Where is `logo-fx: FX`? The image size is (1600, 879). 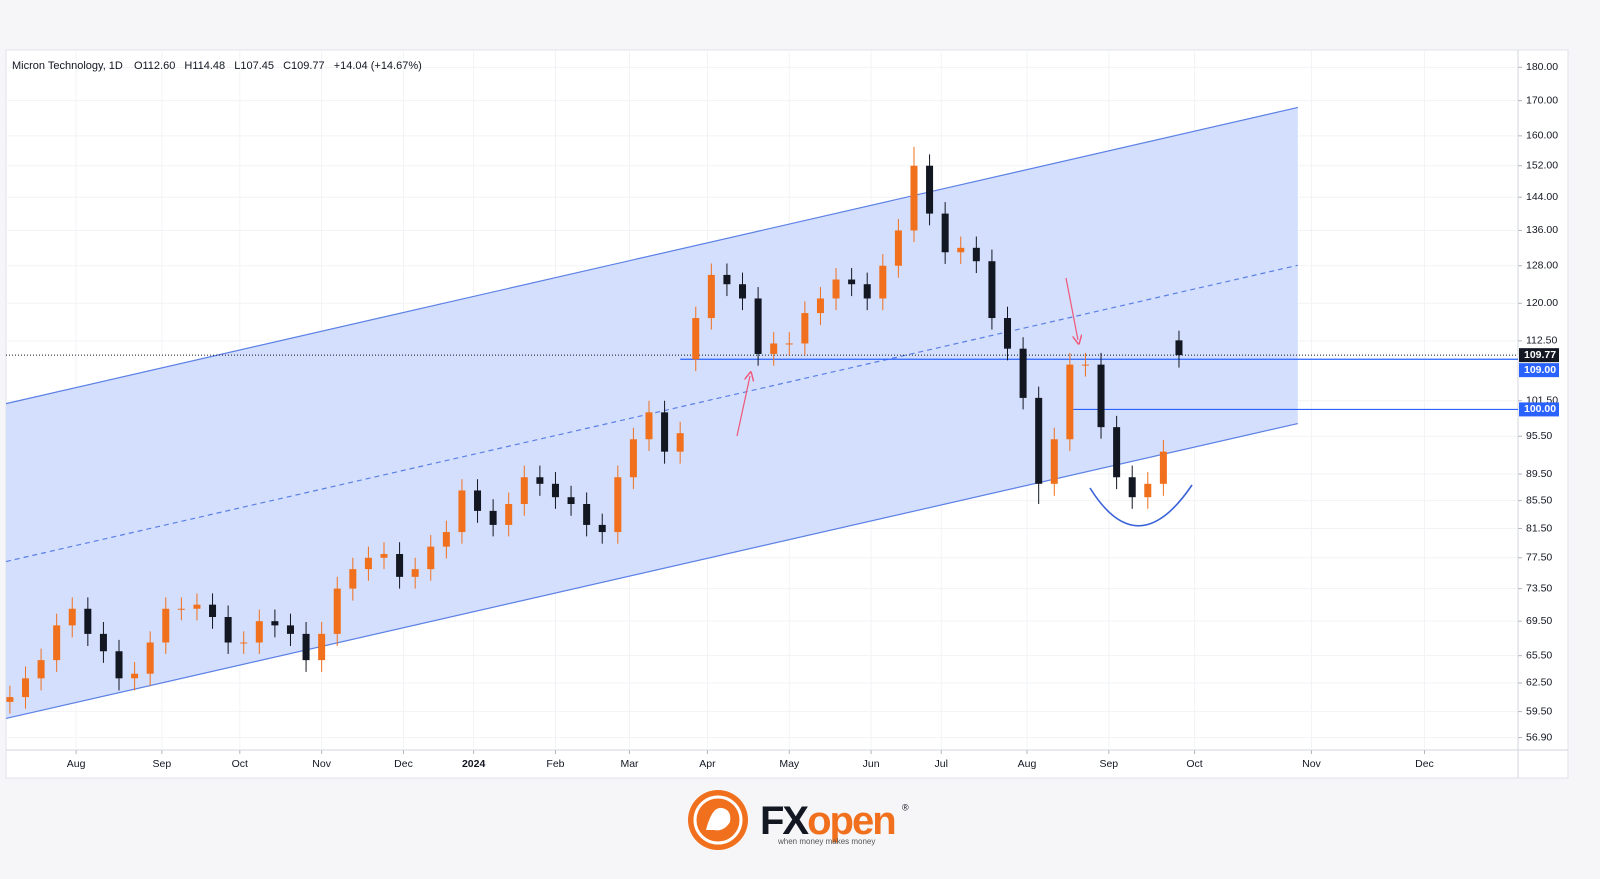 logo-fx: FX is located at coordinates (784, 821).